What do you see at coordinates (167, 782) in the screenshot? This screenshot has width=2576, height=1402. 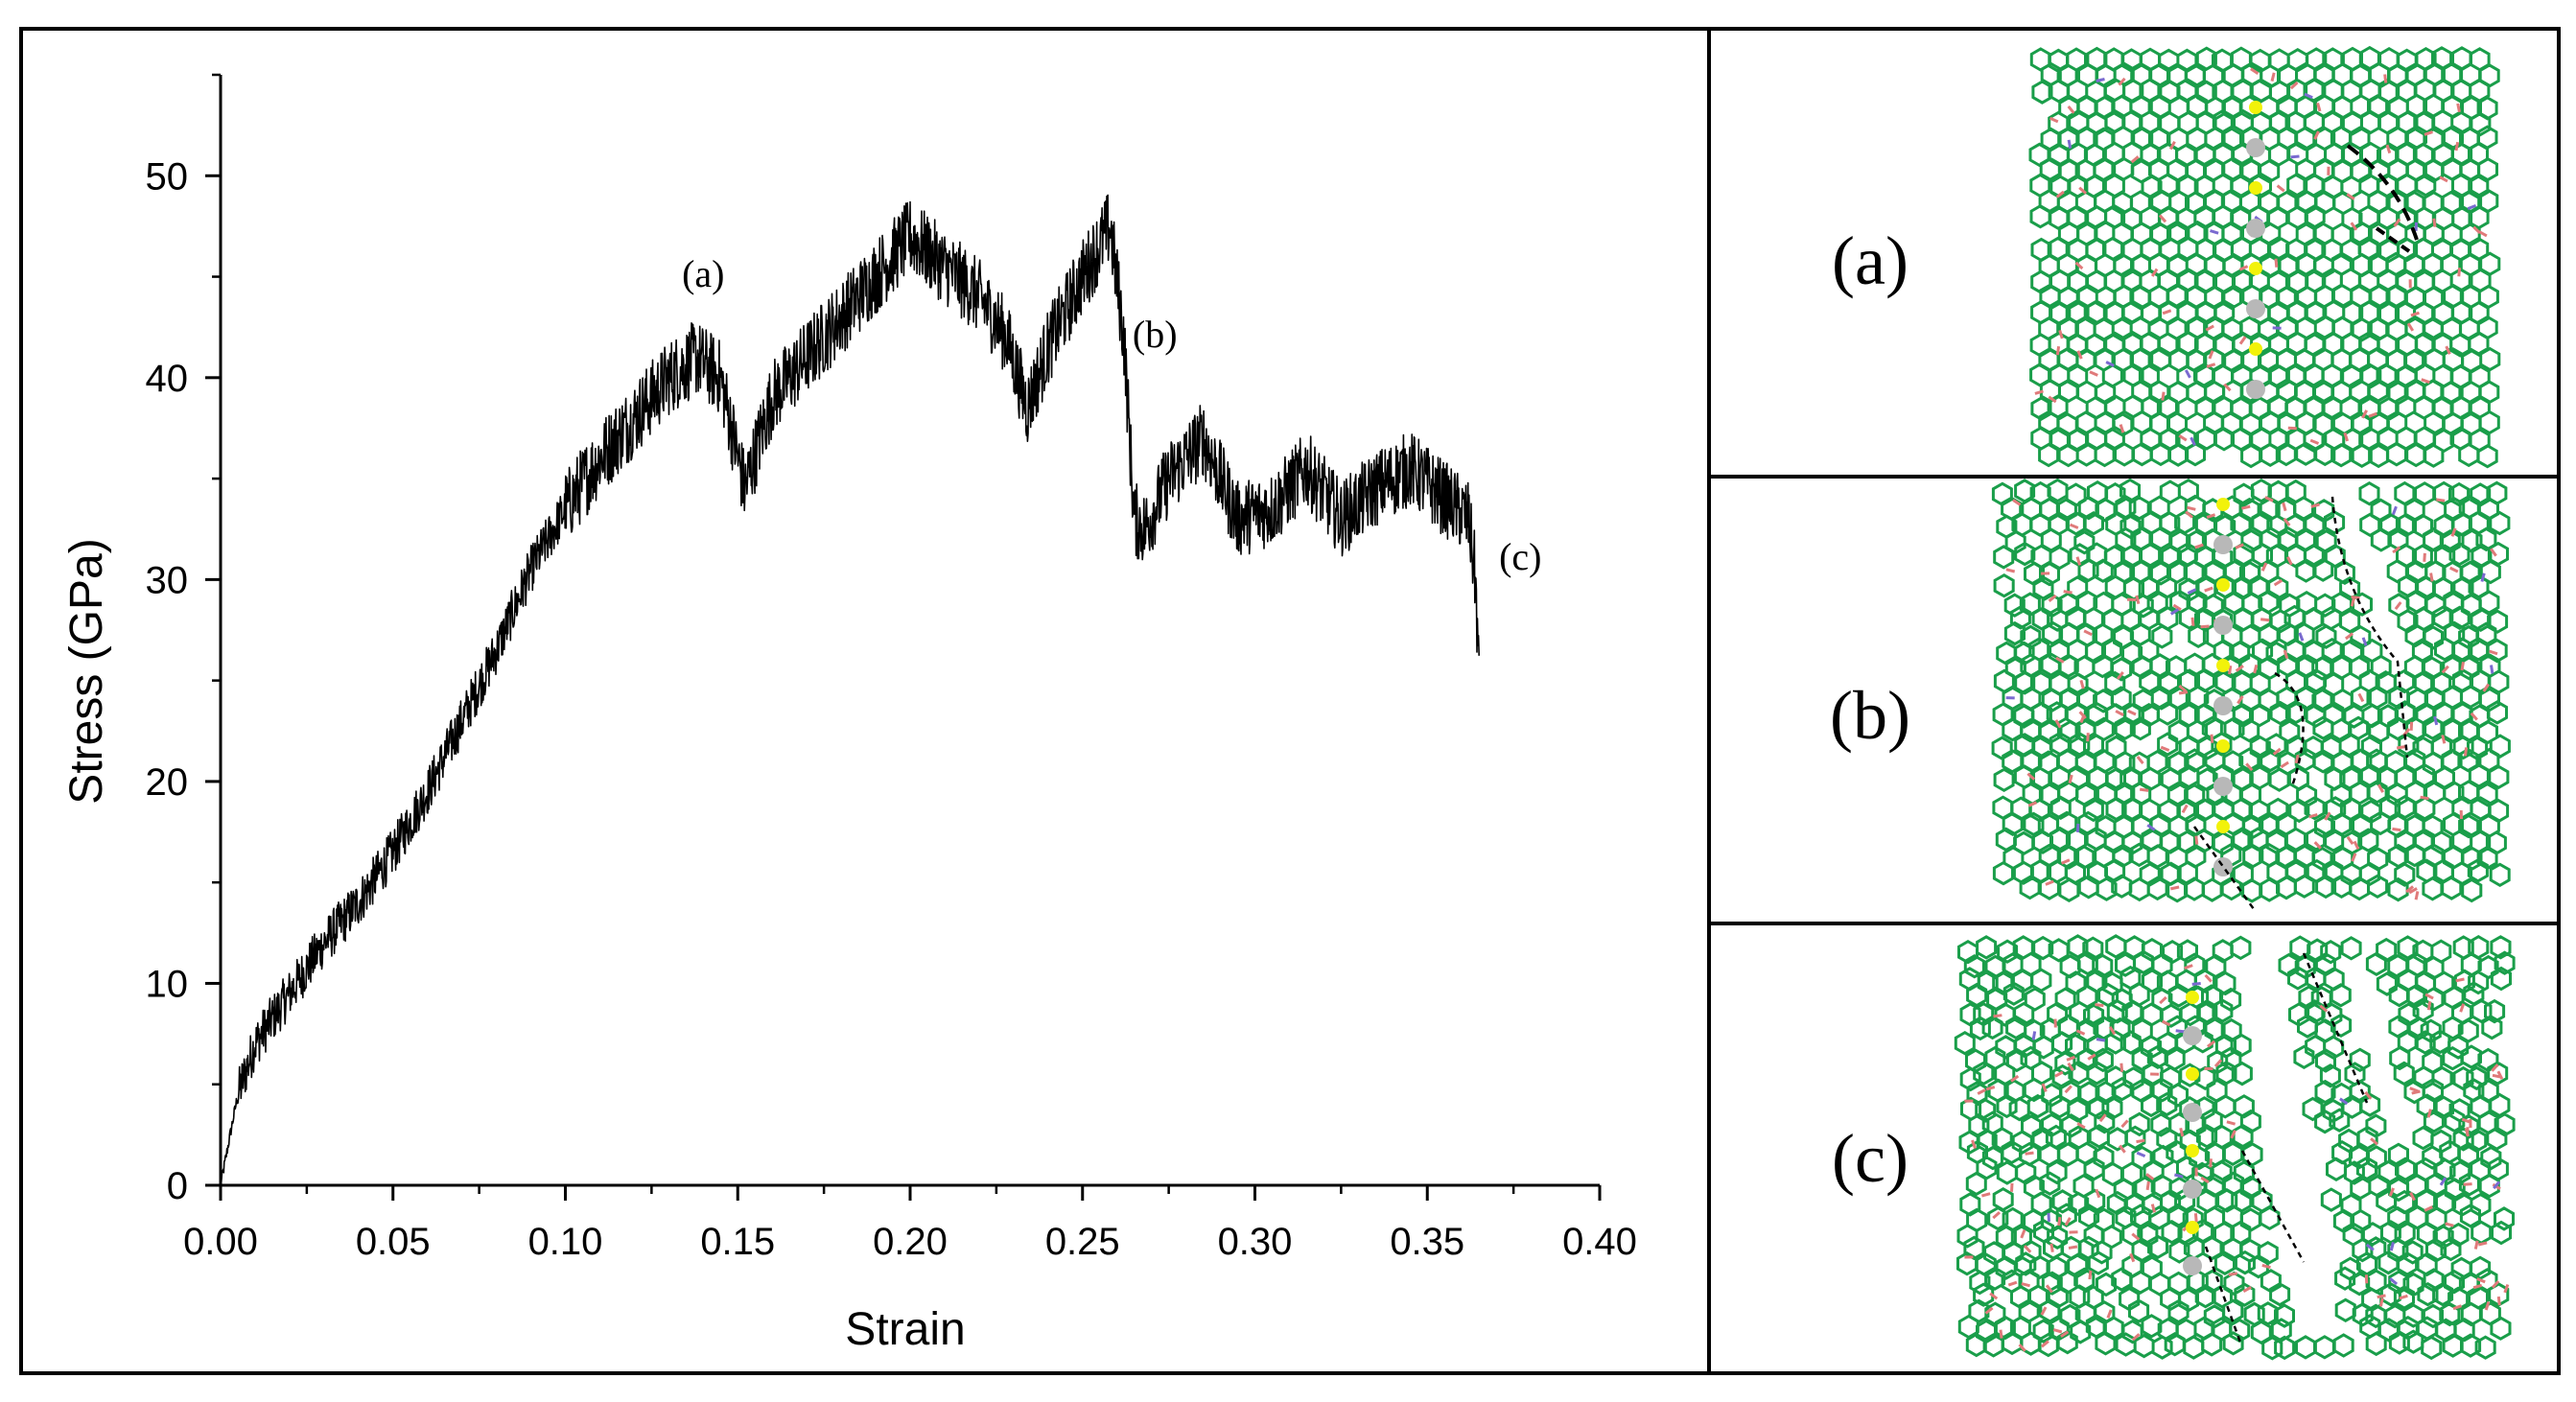 I see `y-tick-label: 20` at bounding box center [167, 782].